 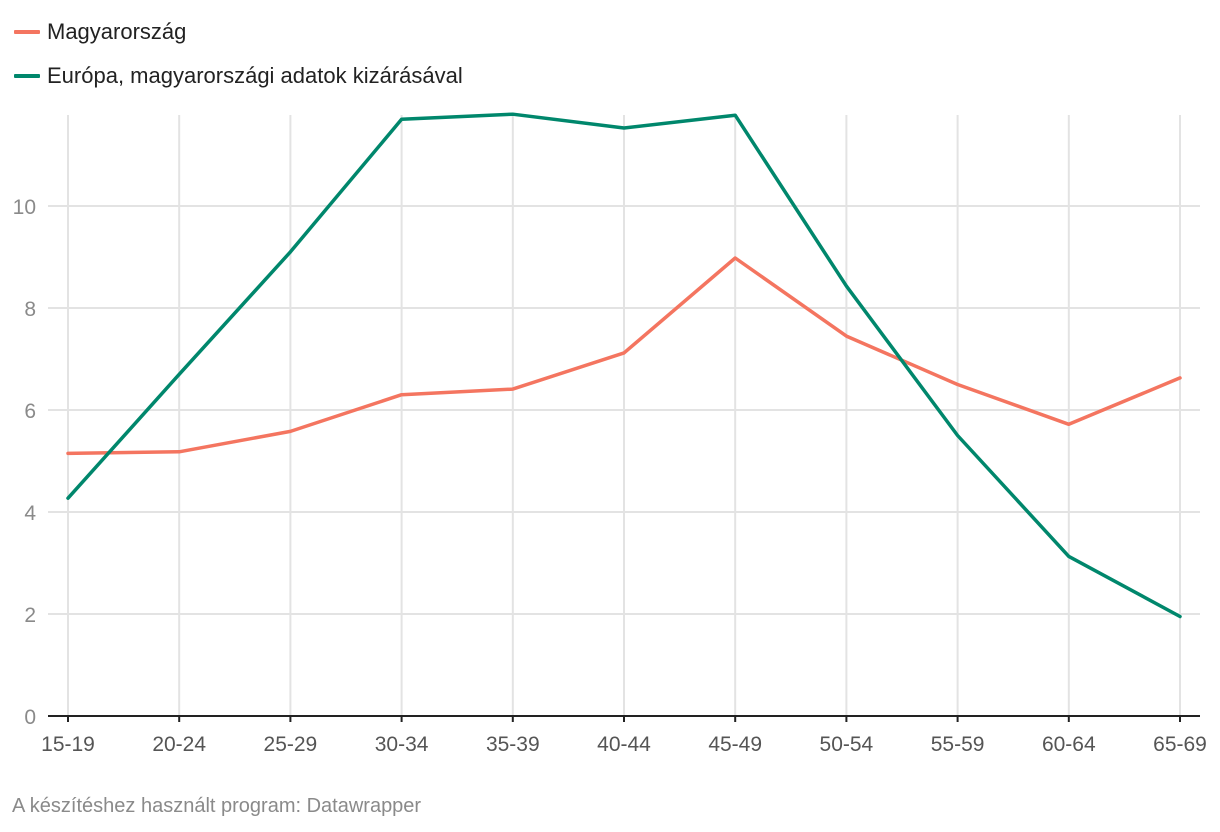 I want to click on x-tick-label: 50-54, so click(x=847, y=744).